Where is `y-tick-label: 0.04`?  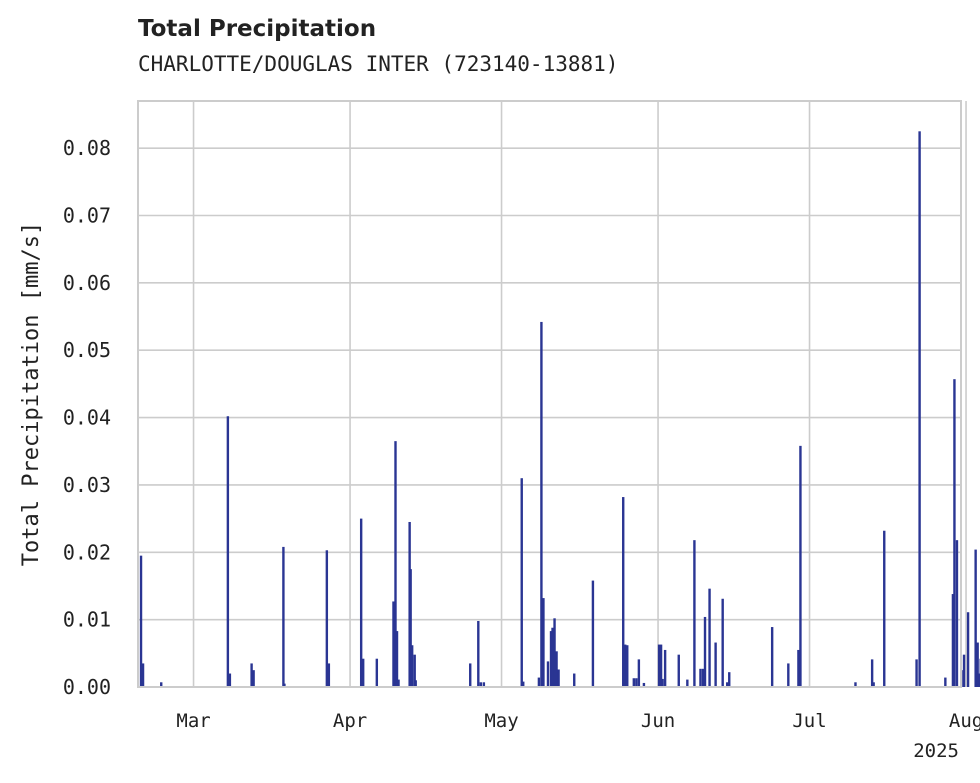 y-tick-label: 0.04 is located at coordinates (87, 418).